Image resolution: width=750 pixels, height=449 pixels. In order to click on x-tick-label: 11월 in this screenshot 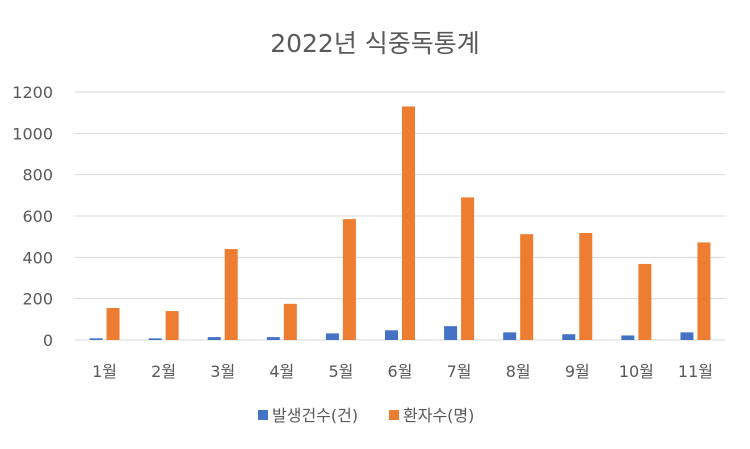, I will do `click(695, 371)`.